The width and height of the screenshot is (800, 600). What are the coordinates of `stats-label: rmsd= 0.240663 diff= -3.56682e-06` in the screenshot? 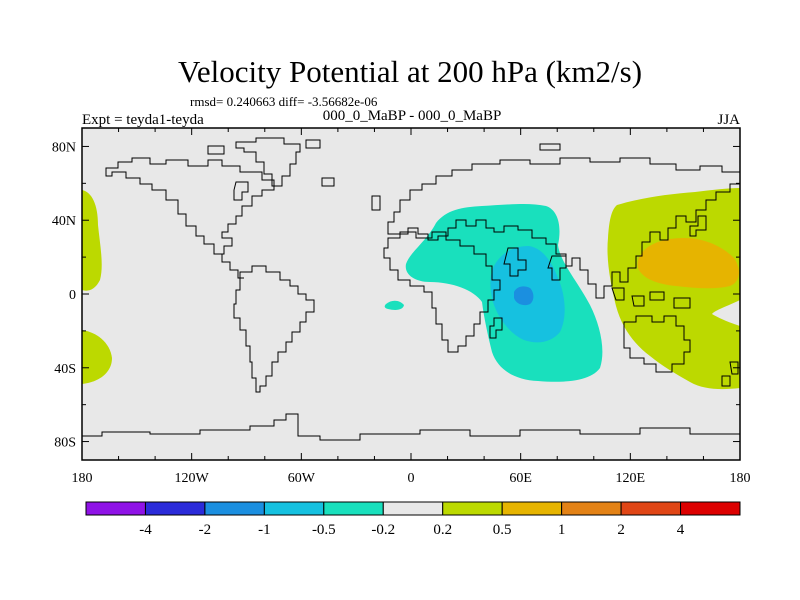 It's located at (284, 101).